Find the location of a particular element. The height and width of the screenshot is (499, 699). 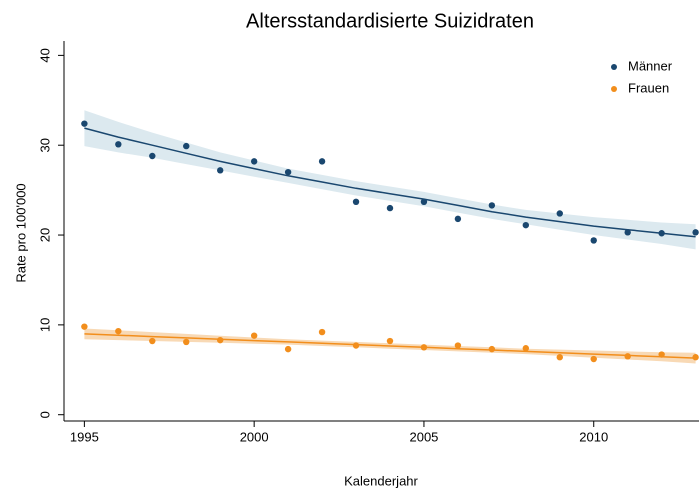

chart-title: Altersstandardisierte Suizidraten is located at coordinates (390, 21).